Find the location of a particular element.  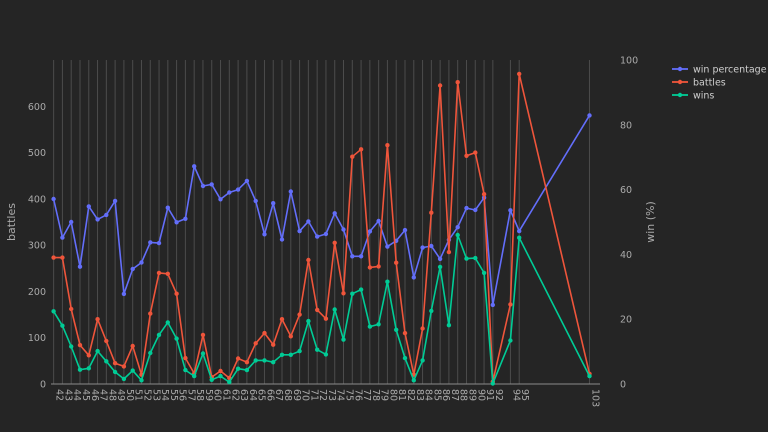

x-tick-label: 87 is located at coordinates (454, 395).